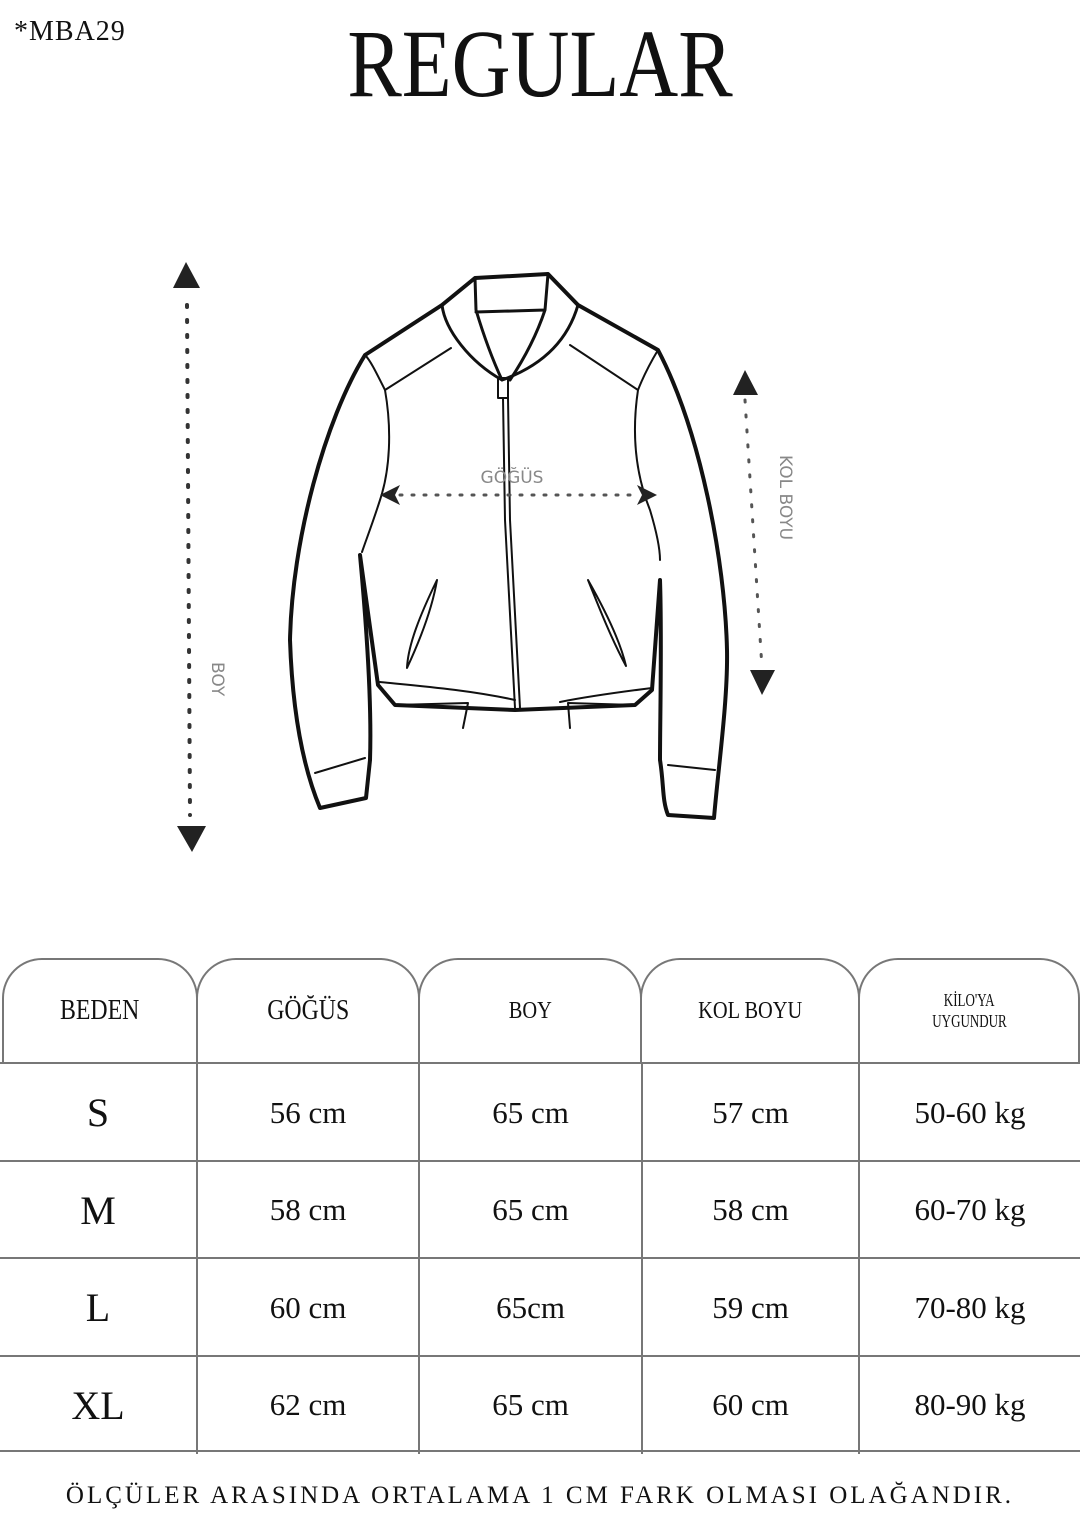 This screenshot has width=1080, height=1529. Describe the element at coordinates (307, 1210) in the screenshot. I see `cell-chest: 58 cm` at that location.